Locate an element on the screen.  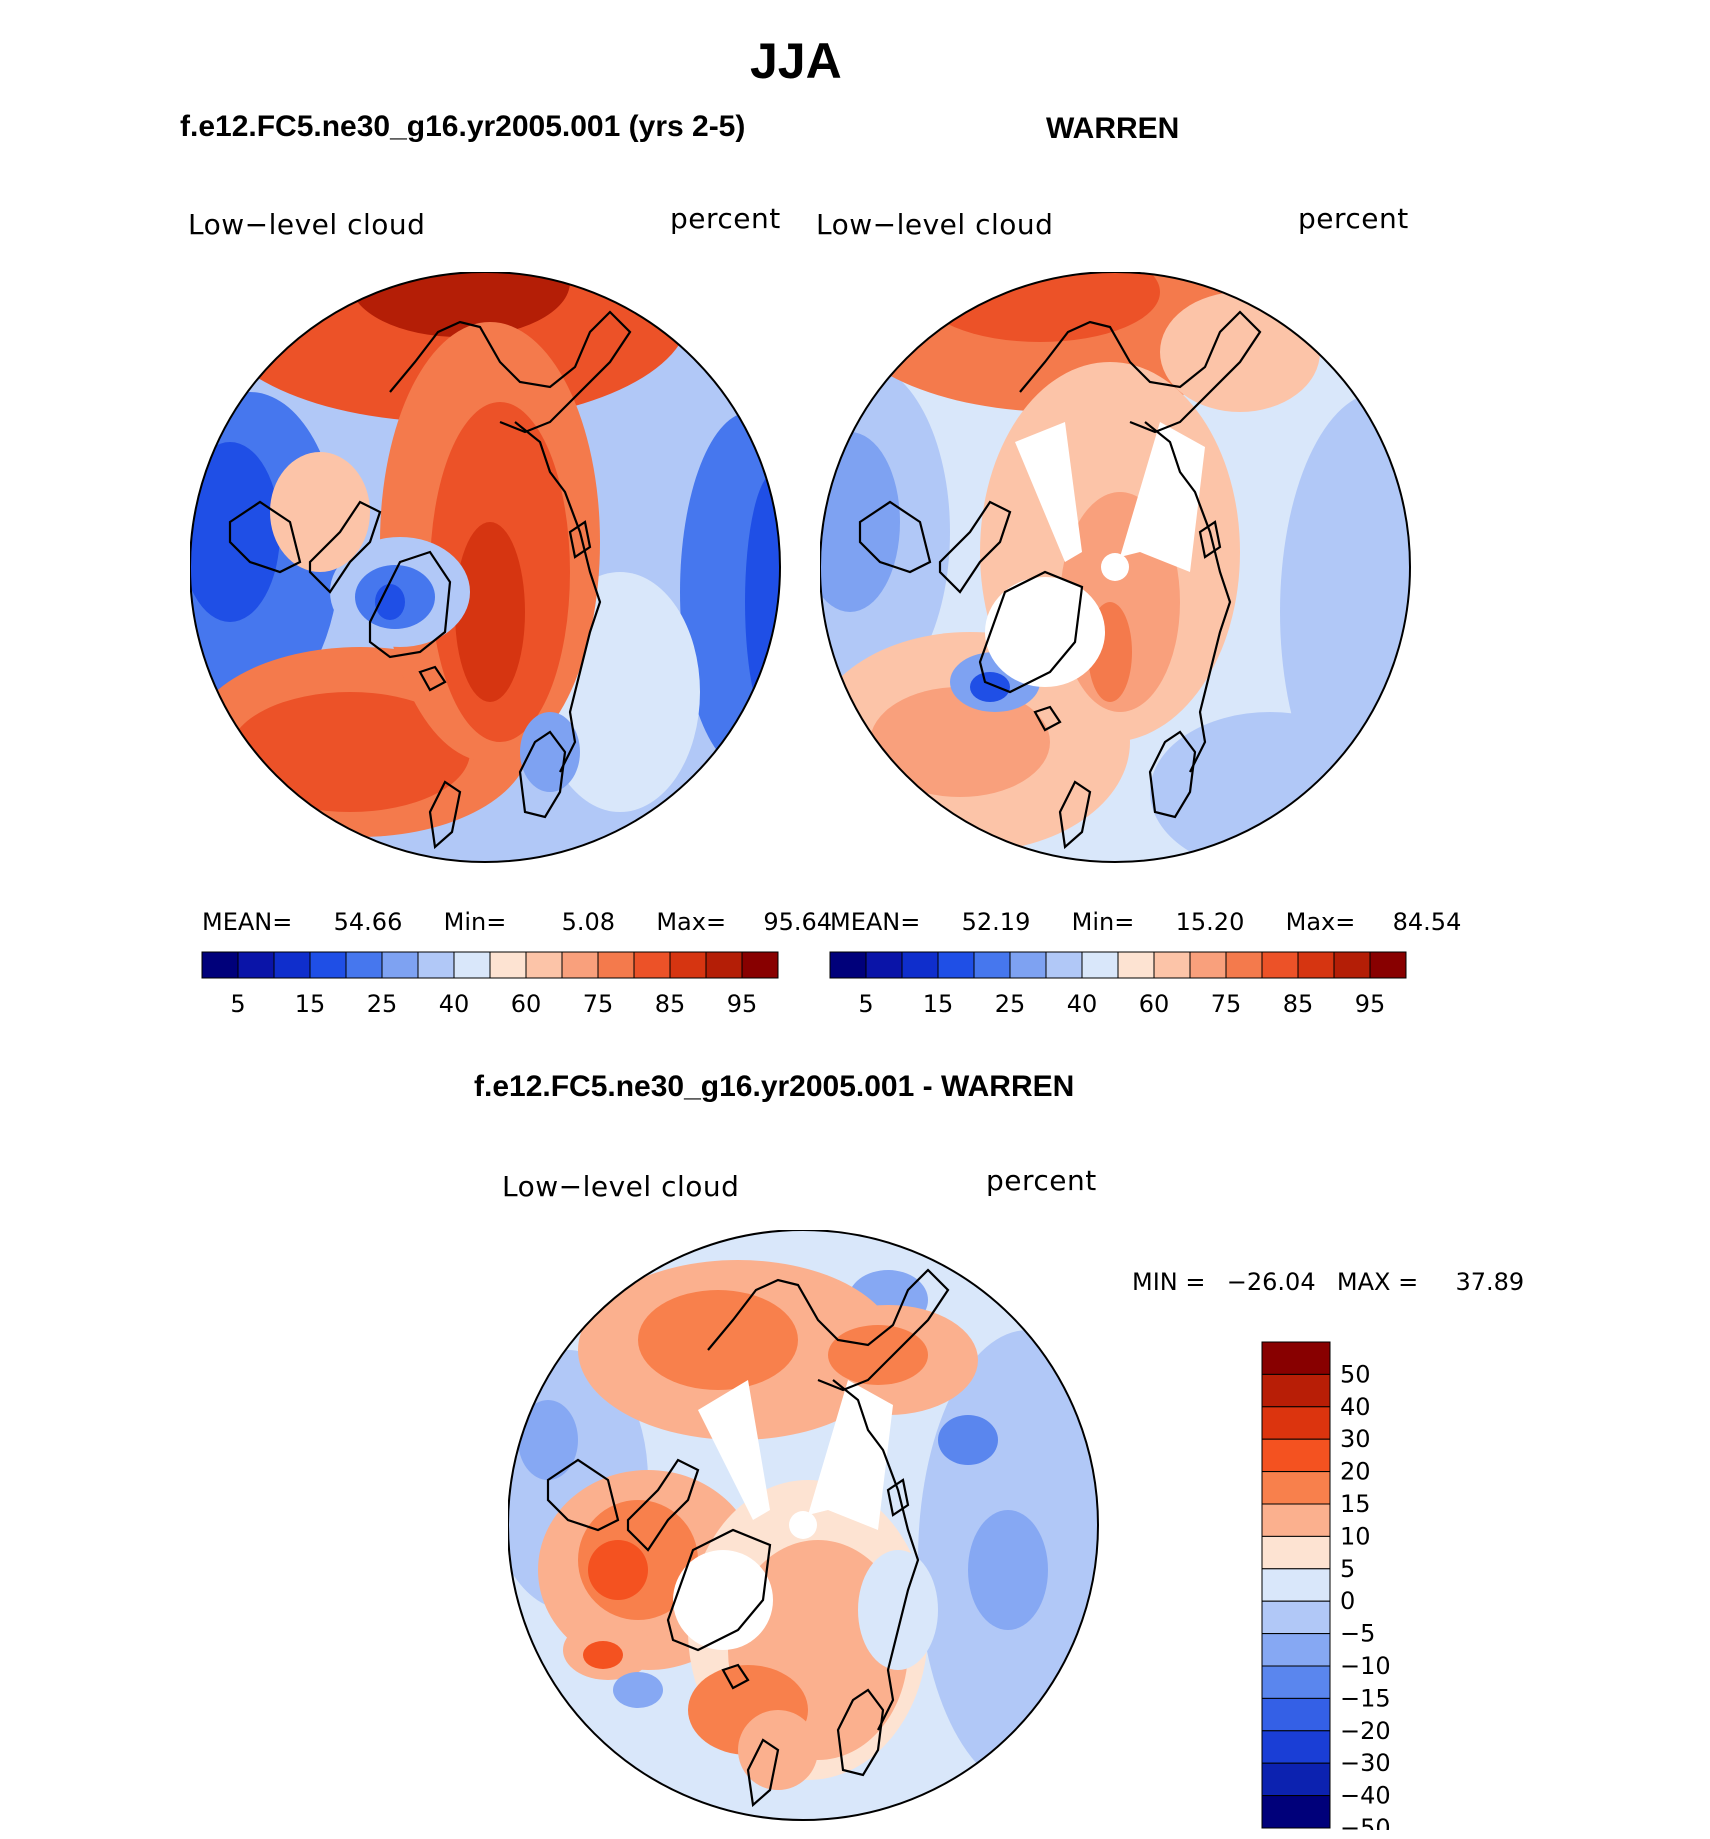
difference-colorbar-tick-label: 5 is located at coordinates (1347, 1569).